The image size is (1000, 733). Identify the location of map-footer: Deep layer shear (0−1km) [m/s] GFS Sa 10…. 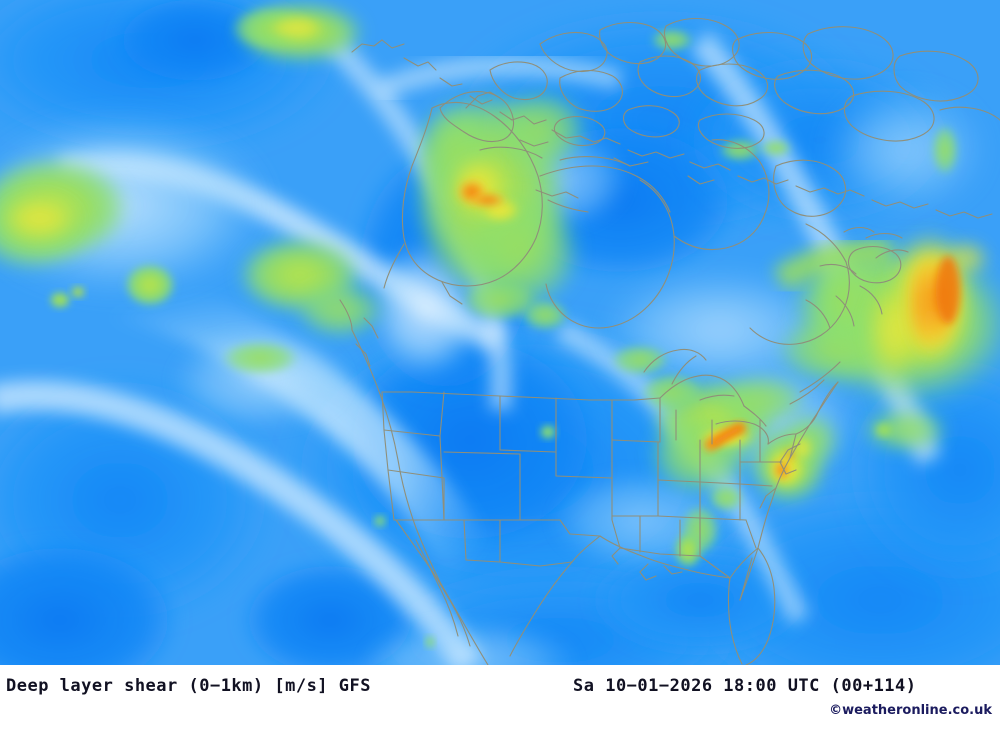
(500, 699).